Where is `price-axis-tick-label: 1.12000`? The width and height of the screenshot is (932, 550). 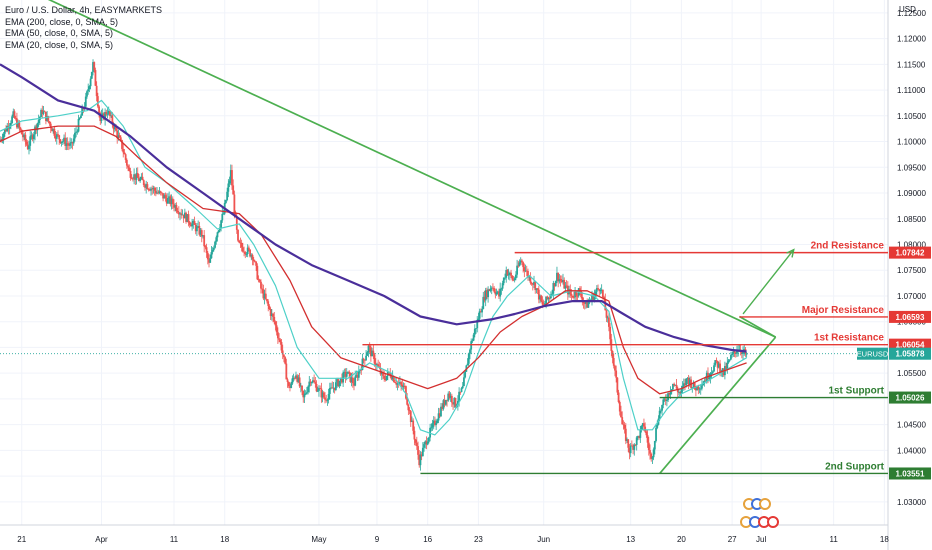
price-axis-tick-label: 1.12000 is located at coordinates (911, 39).